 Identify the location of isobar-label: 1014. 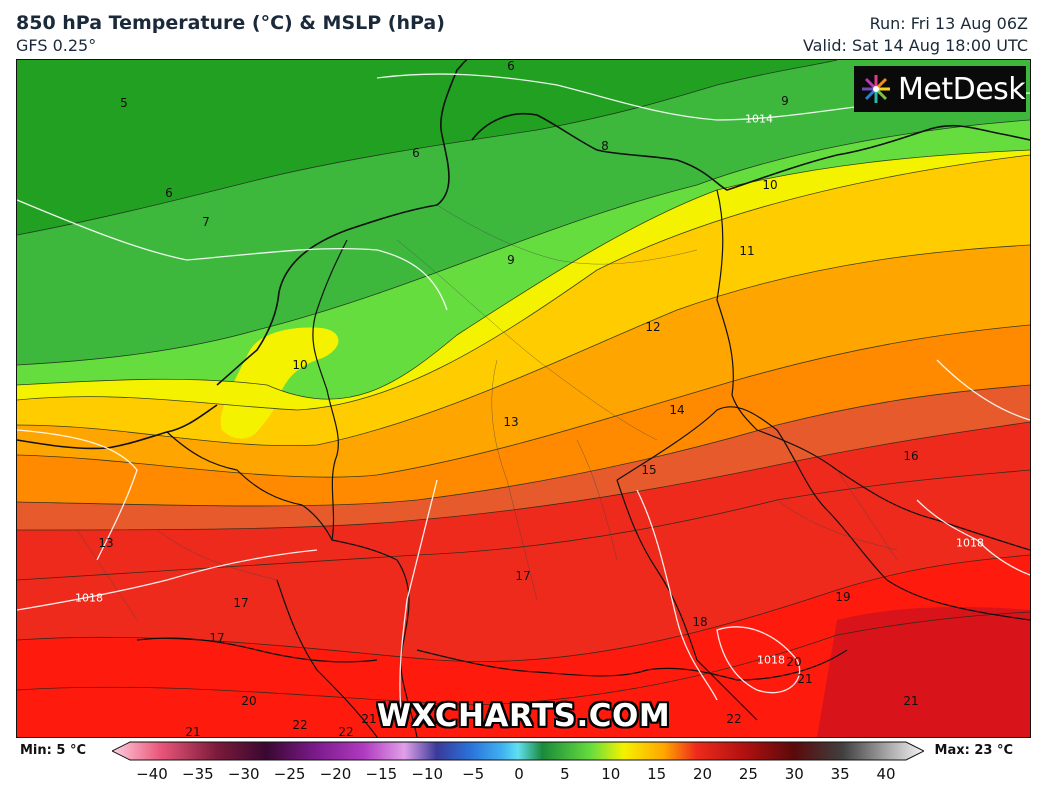
(759, 119).